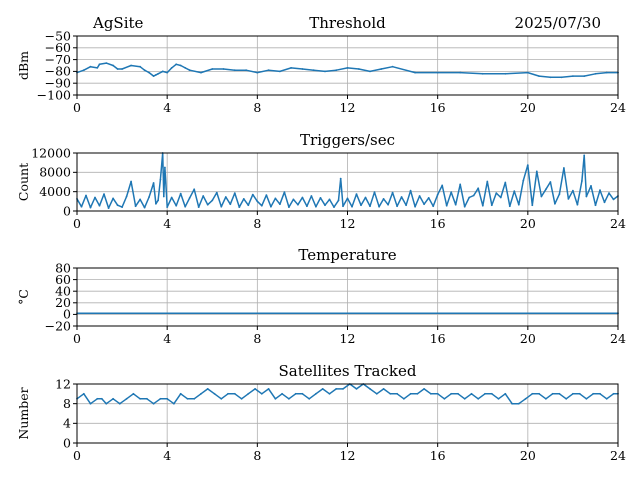 The height and width of the screenshot is (480, 640). I want to click on y-axis-label: °C, so click(23, 297).